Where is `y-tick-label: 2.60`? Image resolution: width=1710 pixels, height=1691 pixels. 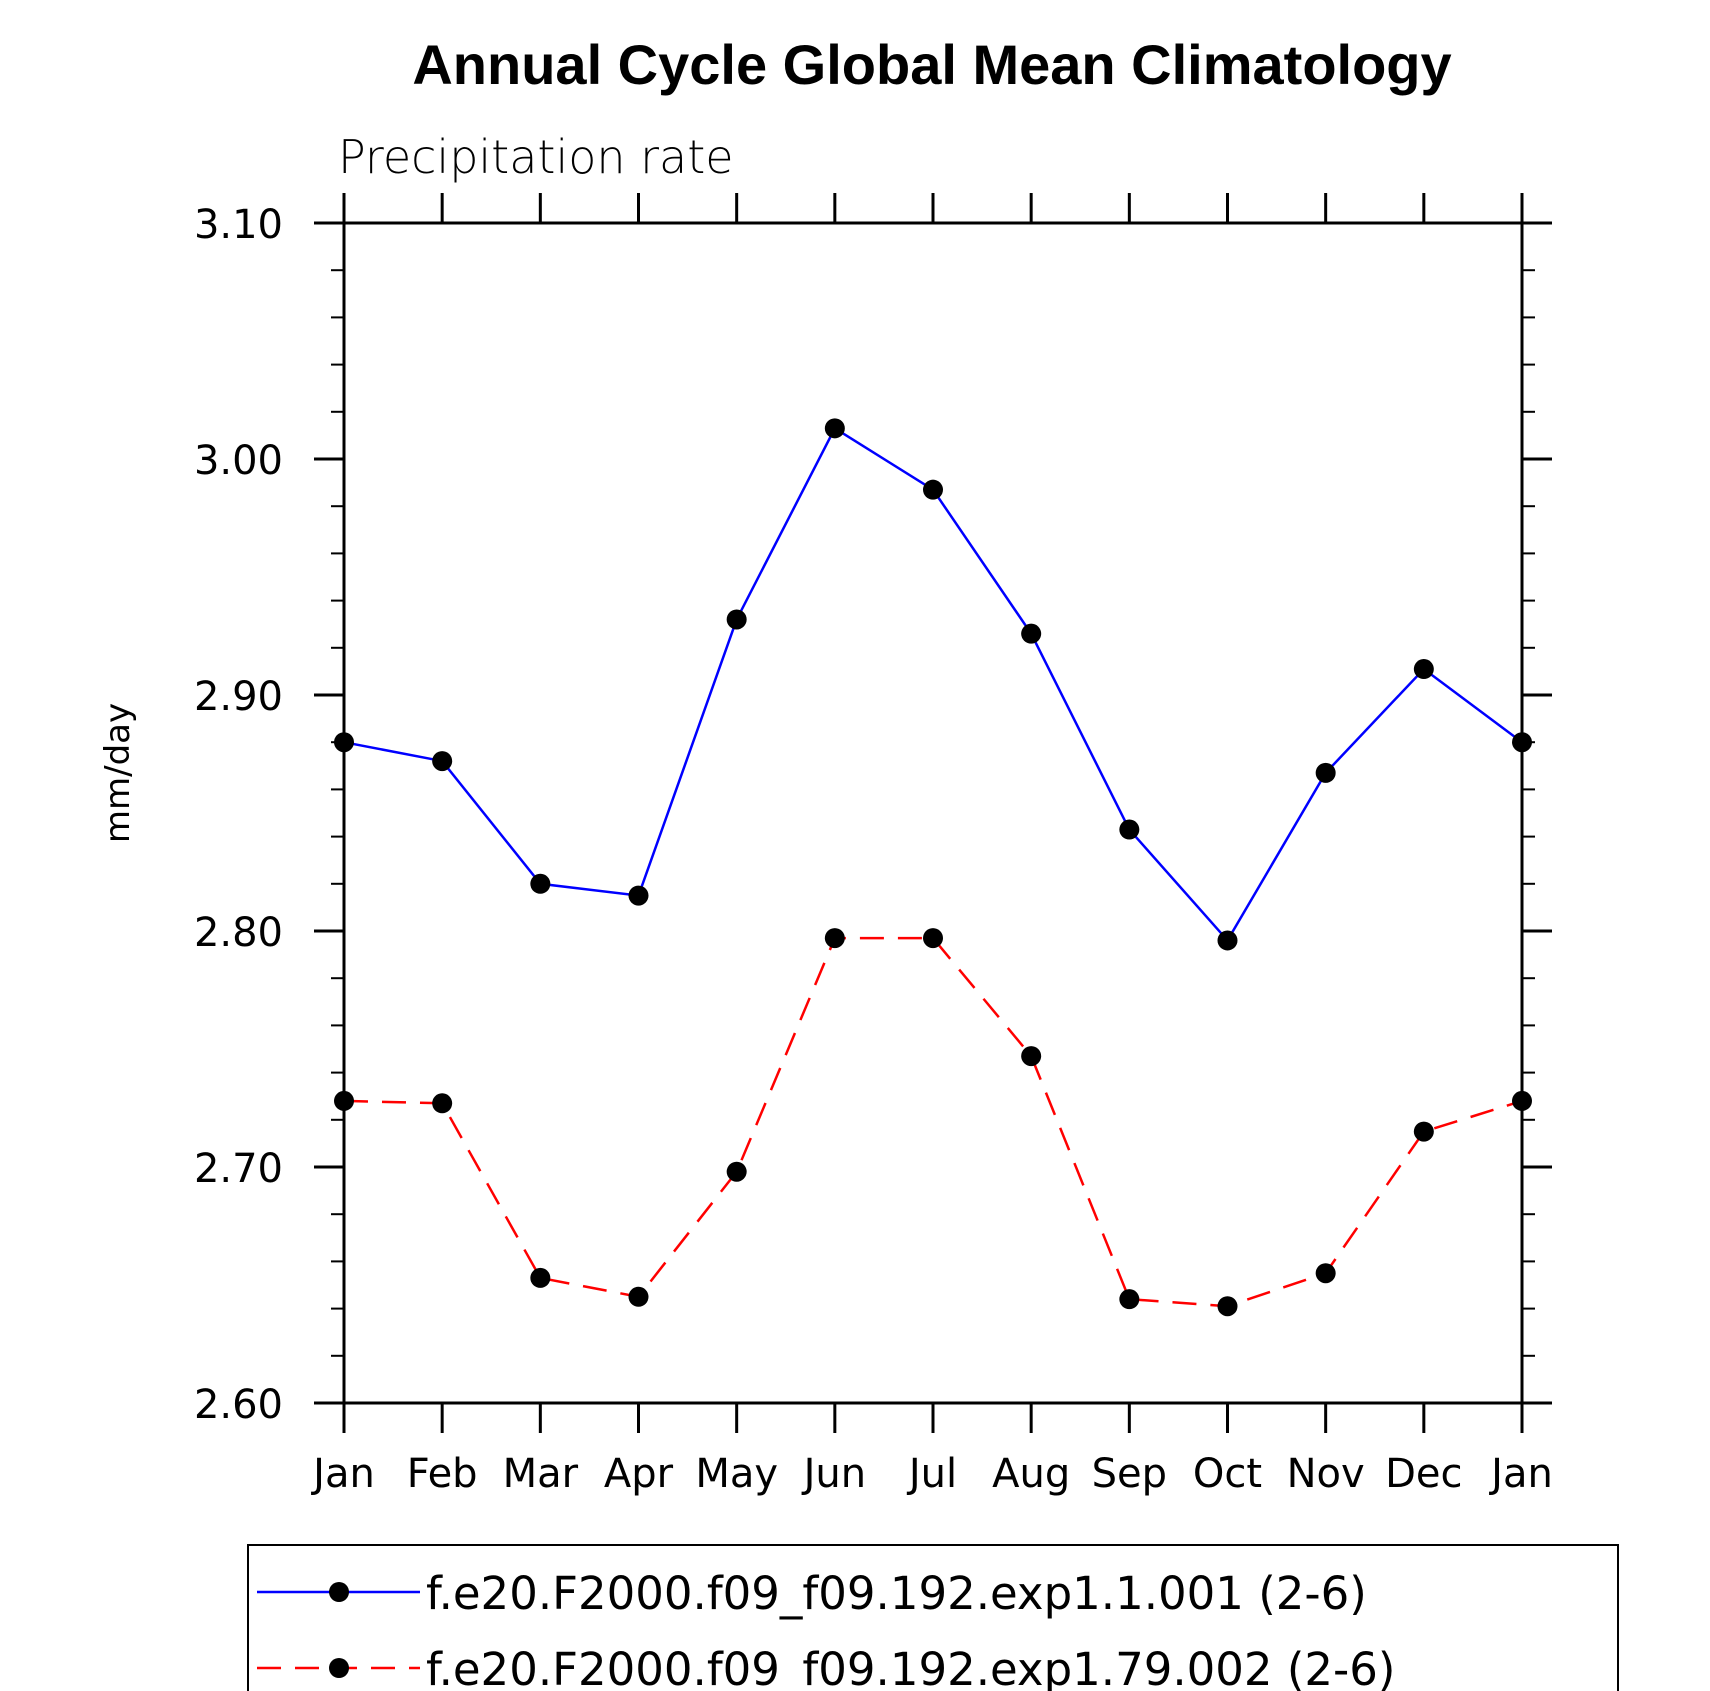
y-tick-label: 2.60 is located at coordinates (238, 1405).